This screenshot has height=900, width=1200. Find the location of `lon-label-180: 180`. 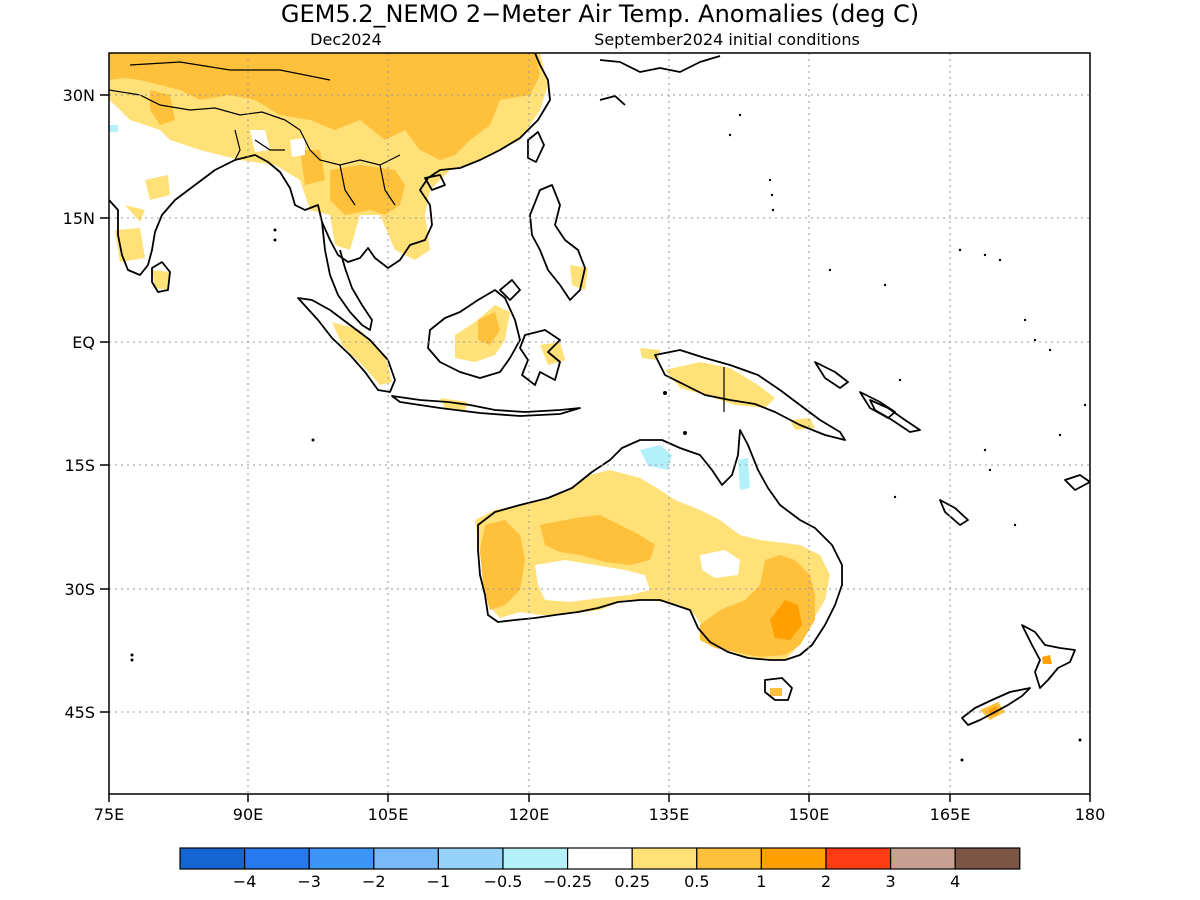

lon-label-180: 180 is located at coordinates (1090, 814).